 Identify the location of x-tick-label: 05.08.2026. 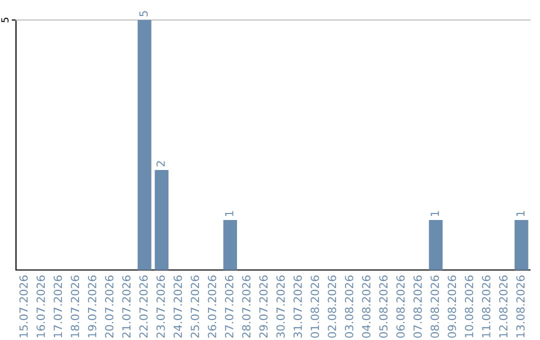
(383, 307).